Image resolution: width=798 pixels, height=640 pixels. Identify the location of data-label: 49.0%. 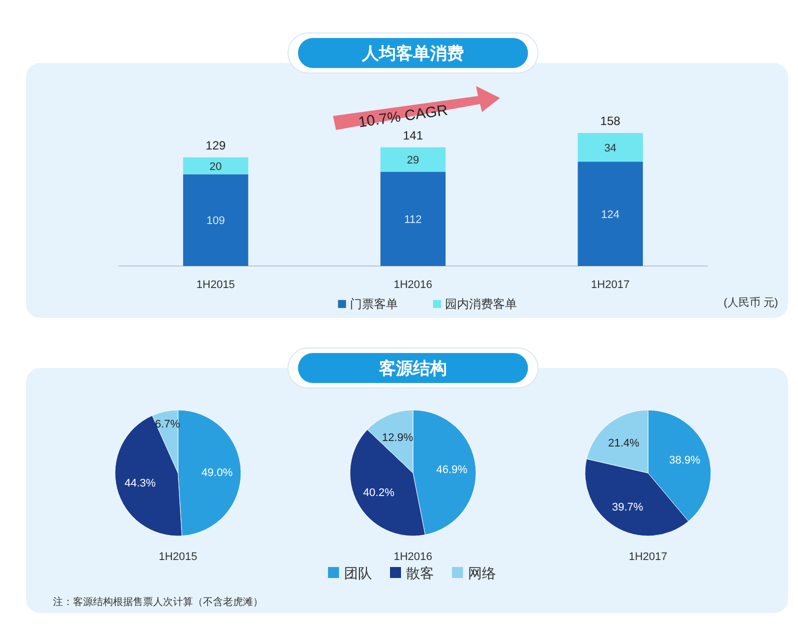
(217, 472).